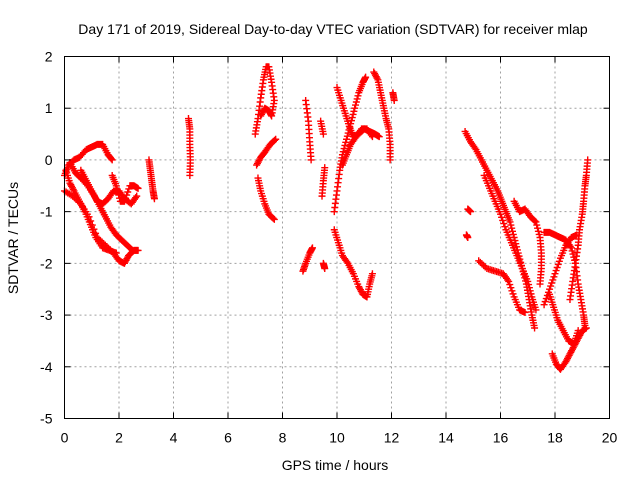 This screenshot has height=480, width=640. What do you see at coordinates (446, 438) in the screenshot?
I see `x-tick-label: 14` at bounding box center [446, 438].